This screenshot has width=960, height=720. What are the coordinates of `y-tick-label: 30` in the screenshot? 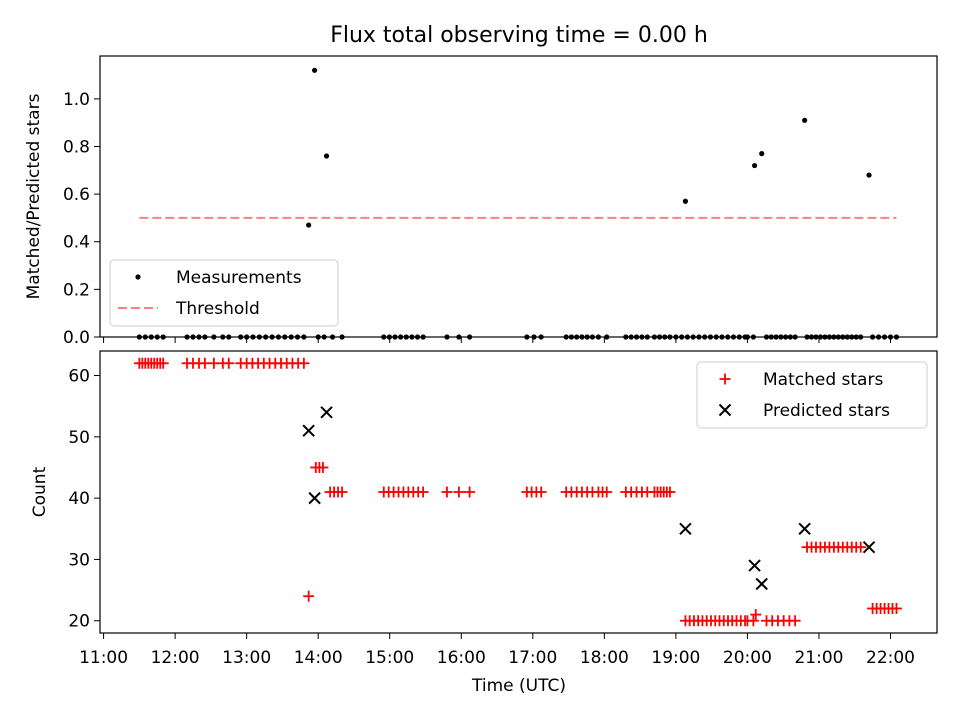 It's located at (79, 560).